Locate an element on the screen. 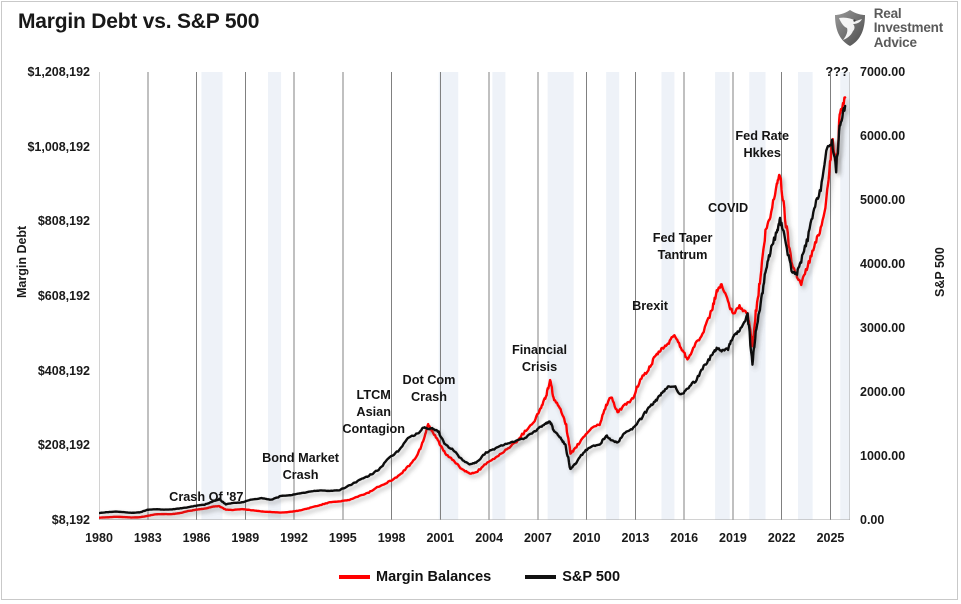  x-tick-label: 2022 is located at coordinates (781, 538).